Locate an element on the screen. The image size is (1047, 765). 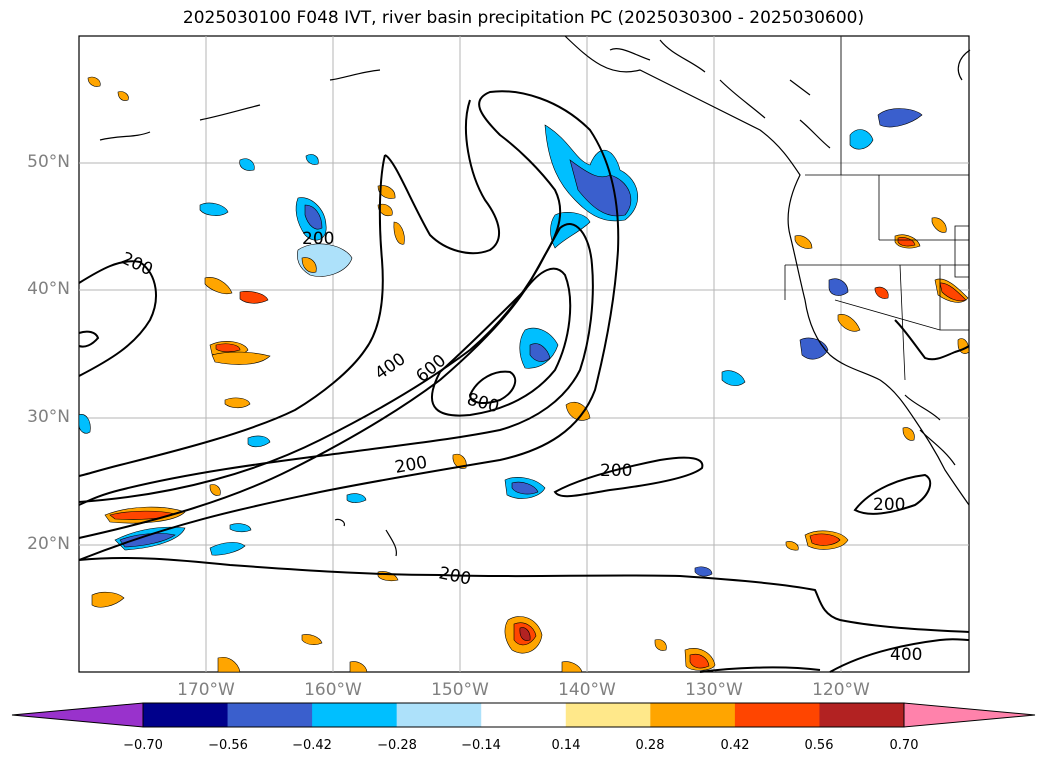
lon-label: 130°W is located at coordinates (714, 690).